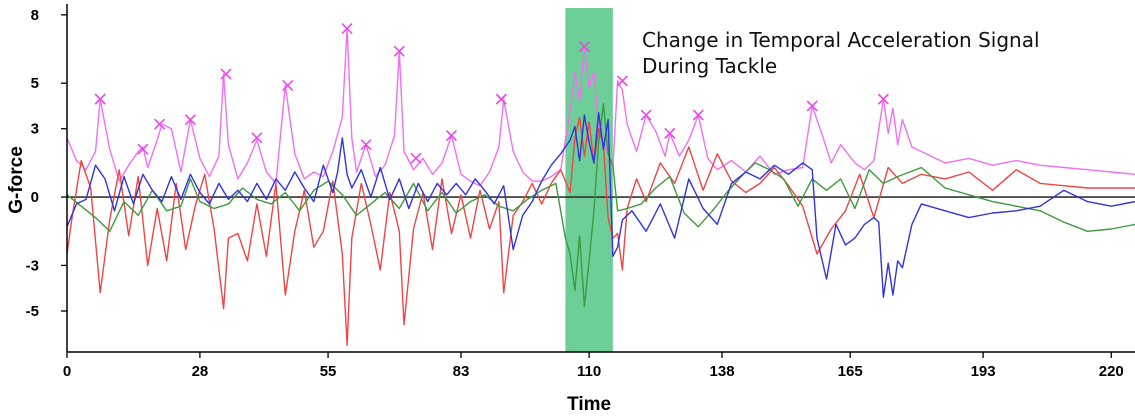 The height and width of the screenshot is (416, 1135). I want to click on x-tick-label: 165, so click(850, 371).